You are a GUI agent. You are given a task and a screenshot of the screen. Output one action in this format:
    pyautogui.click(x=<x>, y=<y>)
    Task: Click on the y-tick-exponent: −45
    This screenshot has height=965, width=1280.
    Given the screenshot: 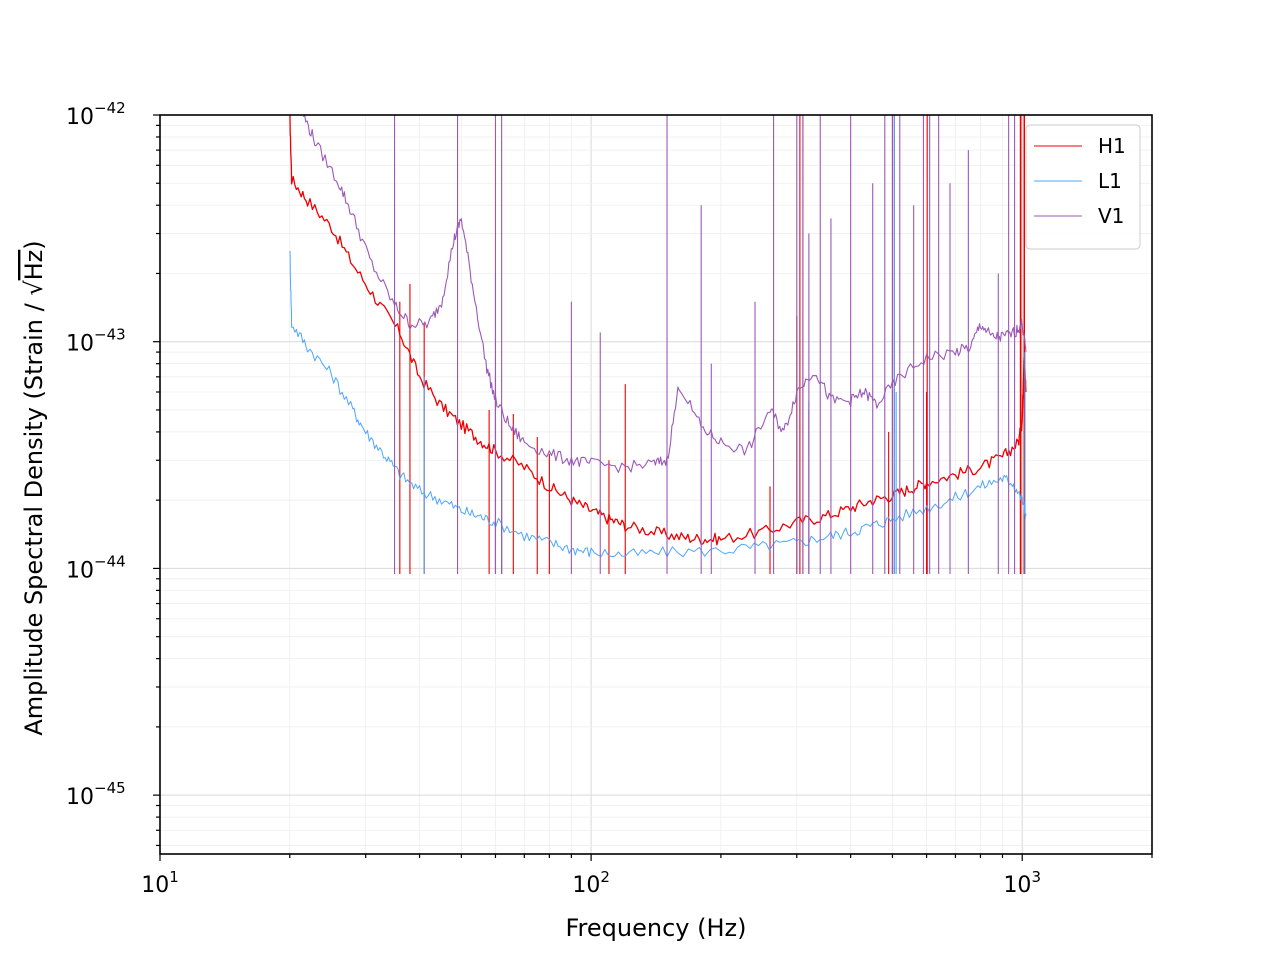 What is the action you would take?
    pyautogui.click(x=110, y=788)
    